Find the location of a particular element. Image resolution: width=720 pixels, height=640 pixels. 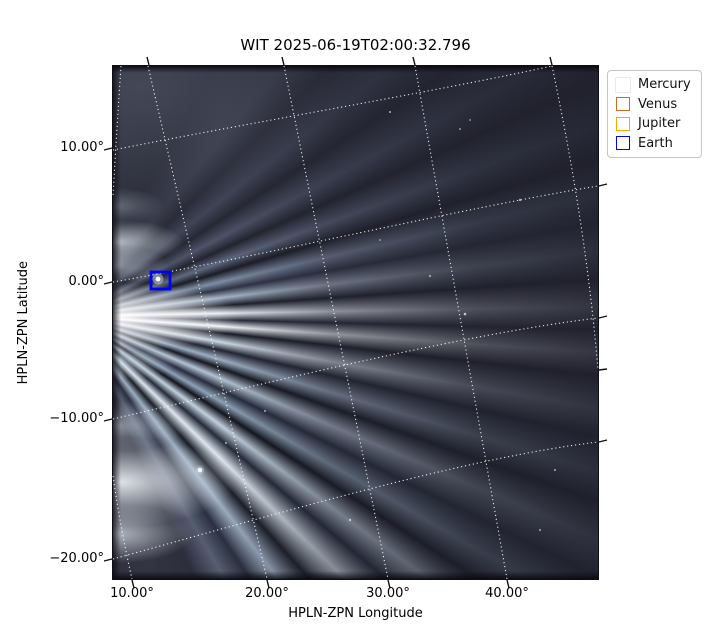

venus-marker-icon is located at coordinates (623, 104).